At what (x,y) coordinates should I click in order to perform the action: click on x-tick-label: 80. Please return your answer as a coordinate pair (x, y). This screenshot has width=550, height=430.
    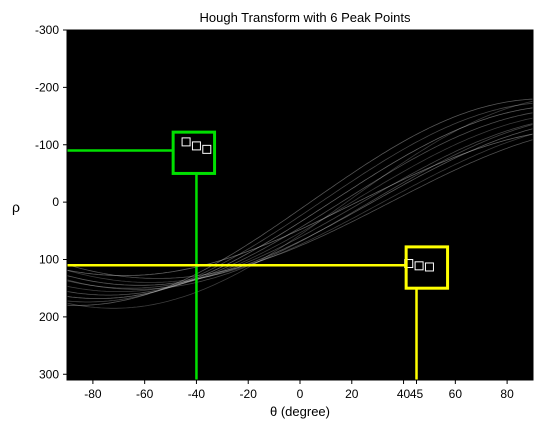
    Looking at the image, I should click on (507, 394).